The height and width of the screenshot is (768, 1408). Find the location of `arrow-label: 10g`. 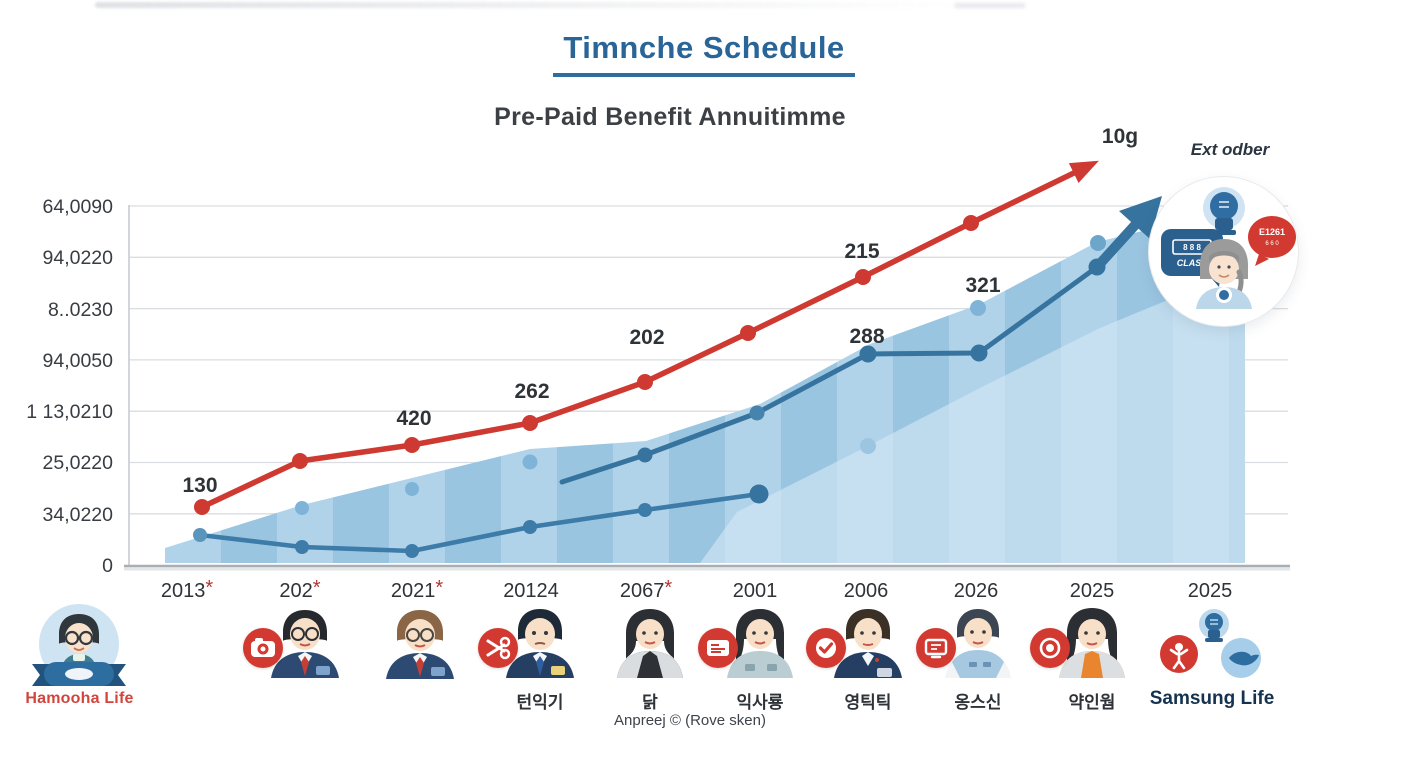

arrow-label: 10g is located at coordinates (1120, 136).